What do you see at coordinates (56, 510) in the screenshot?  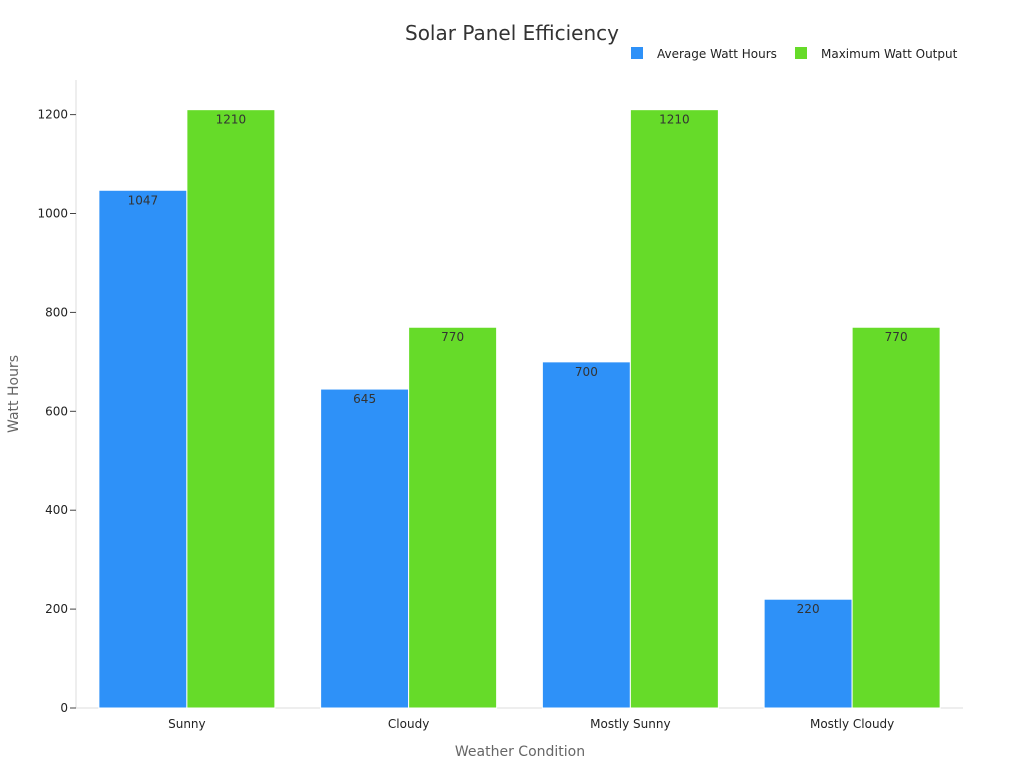 I see `y-tick-label: 400` at bounding box center [56, 510].